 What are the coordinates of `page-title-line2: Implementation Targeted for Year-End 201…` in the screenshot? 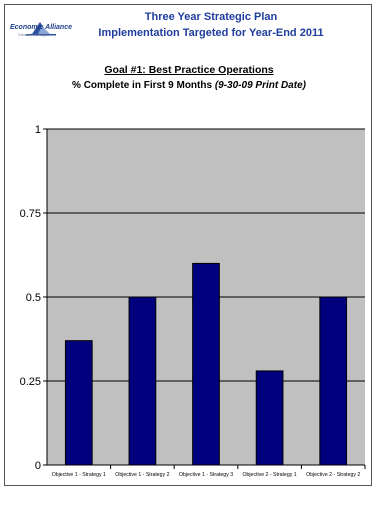 It's located at (211, 33).